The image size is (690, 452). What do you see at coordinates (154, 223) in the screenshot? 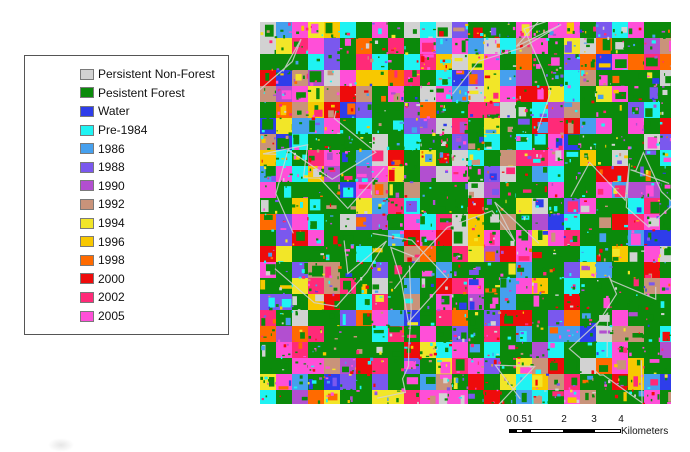
I see `legend-item: 1994` at bounding box center [154, 223].